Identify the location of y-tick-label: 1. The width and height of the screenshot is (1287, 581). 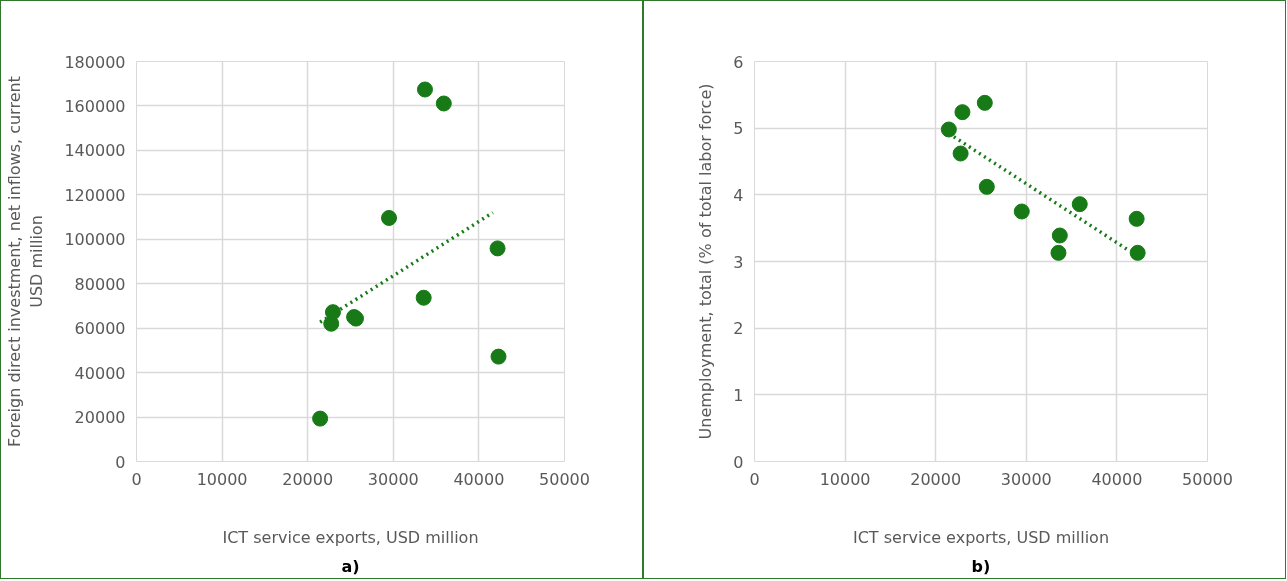
(738, 395).